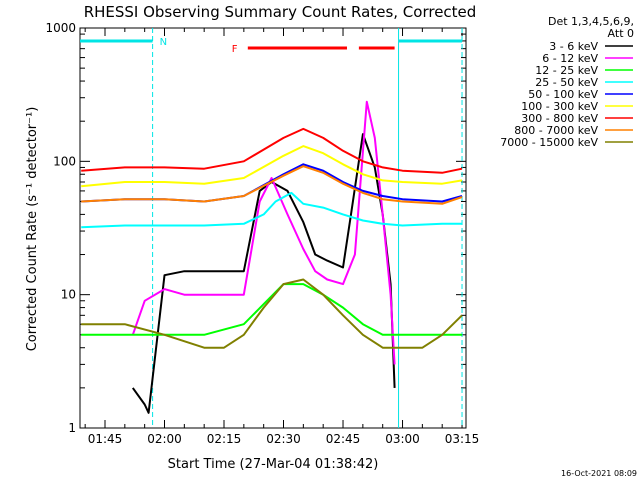 The width and height of the screenshot is (640, 480). Describe the element at coordinates (105, 439) in the screenshot. I see `x-tick-label: 01:45` at that location.